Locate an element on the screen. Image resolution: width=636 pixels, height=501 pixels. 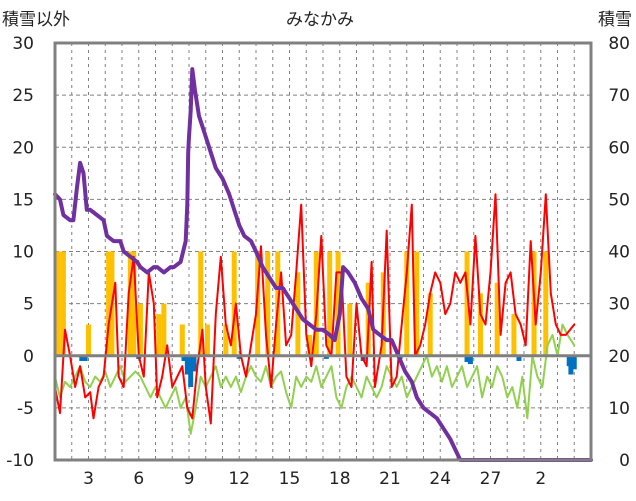
x-tick-label: 12 is located at coordinates (239, 479).